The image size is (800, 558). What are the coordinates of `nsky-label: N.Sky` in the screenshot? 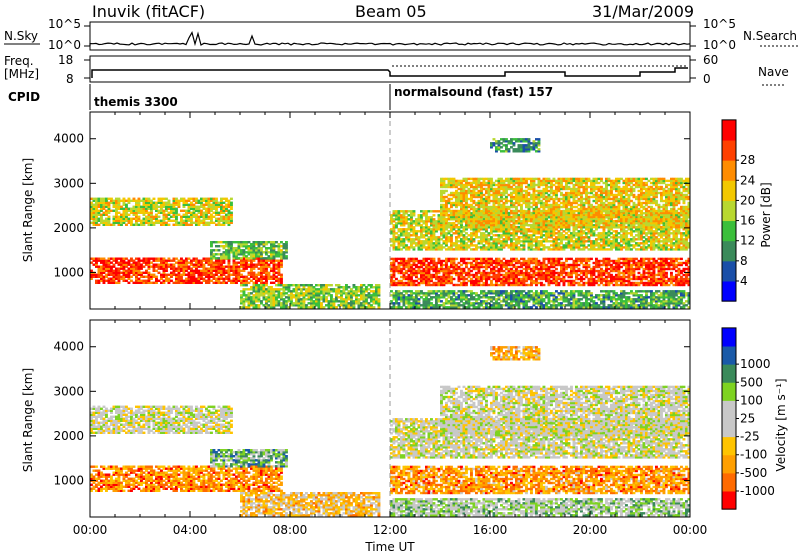 It's located at (21, 36).